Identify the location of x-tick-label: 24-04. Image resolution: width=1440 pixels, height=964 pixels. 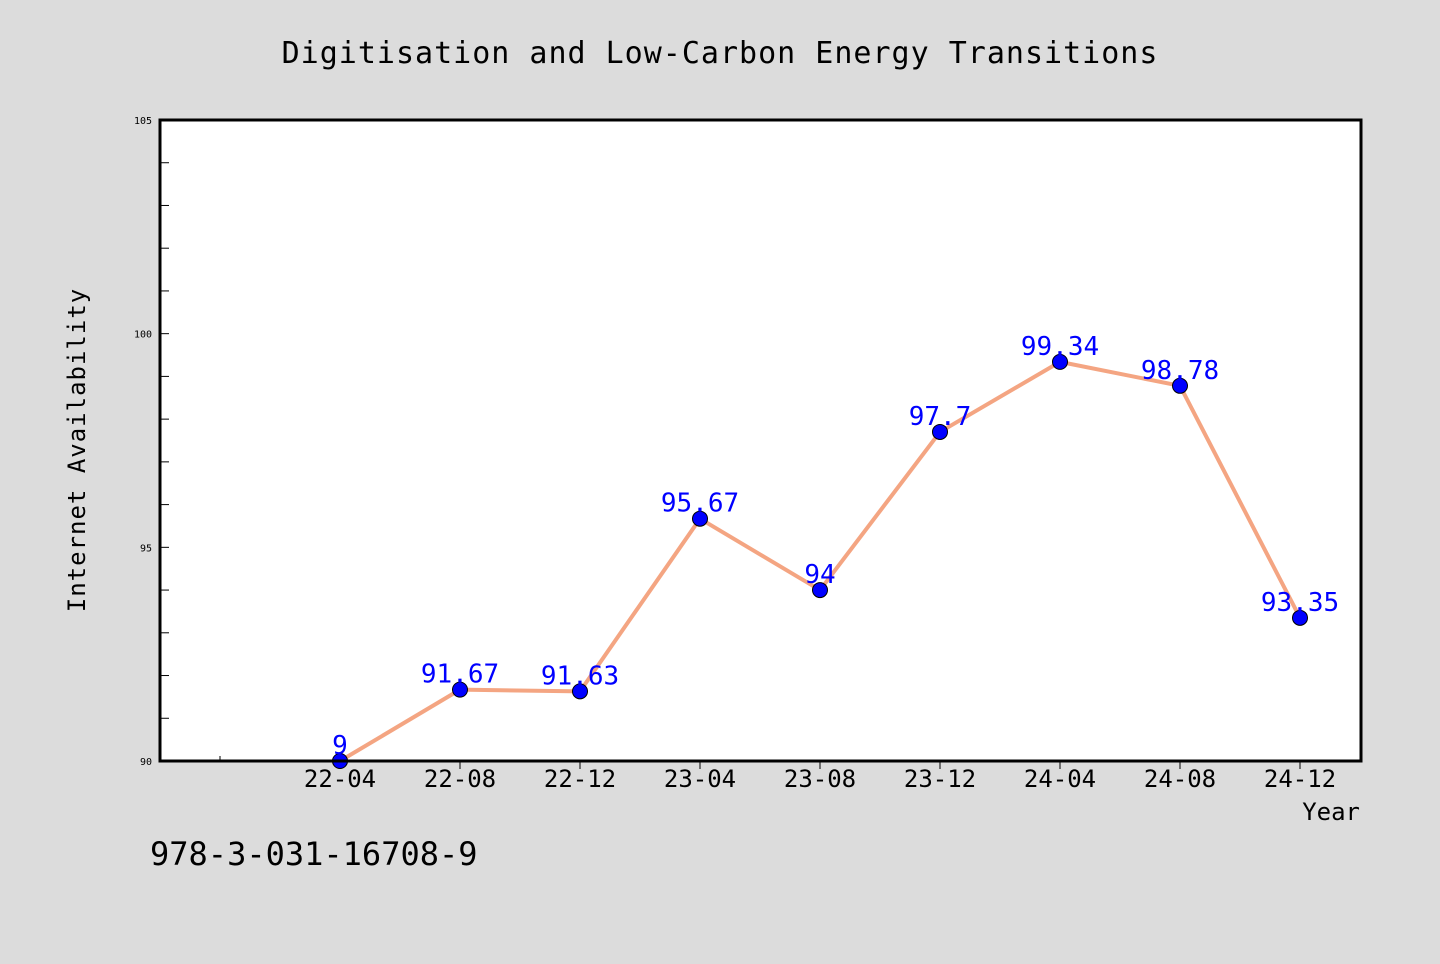
(1060, 779).